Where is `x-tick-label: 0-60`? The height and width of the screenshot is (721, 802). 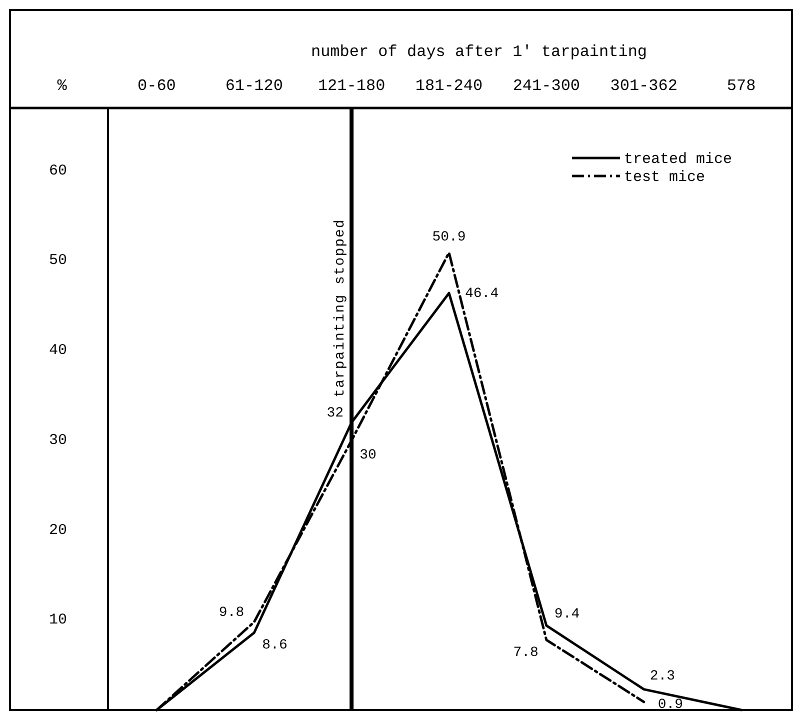 x-tick-label: 0-60 is located at coordinates (157, 86).